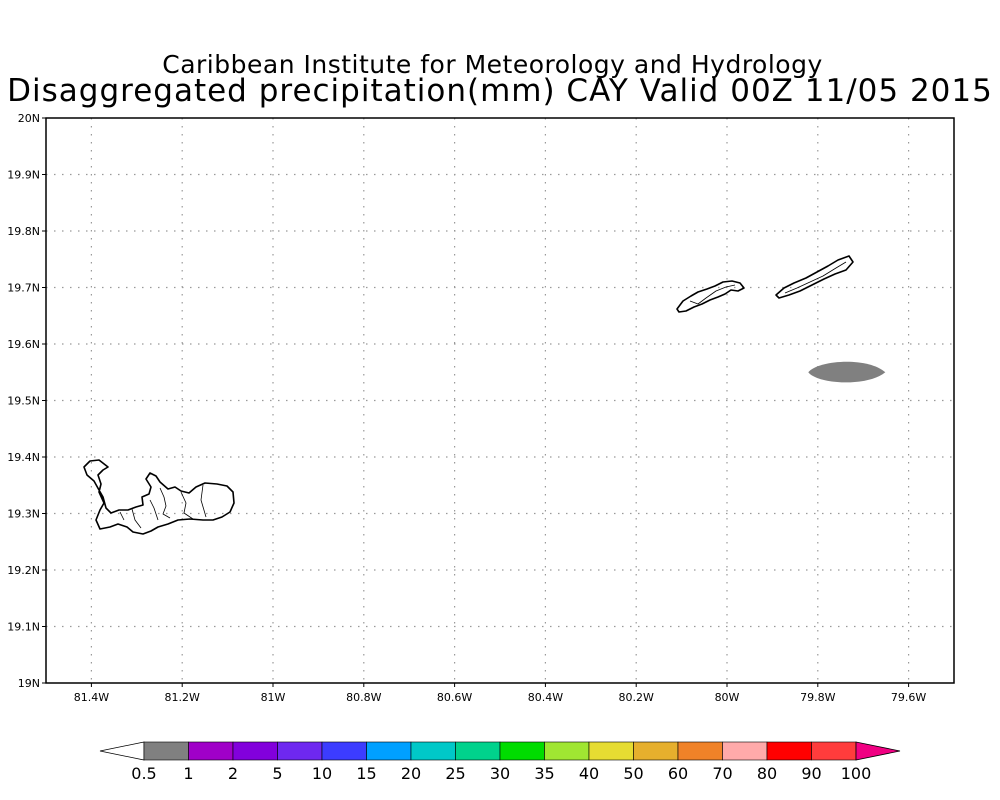  What do you see at coordinates (817, 697) in the screenshot?
I see `tick-label-lon: 79.8W` at bounding box center [817, 697].